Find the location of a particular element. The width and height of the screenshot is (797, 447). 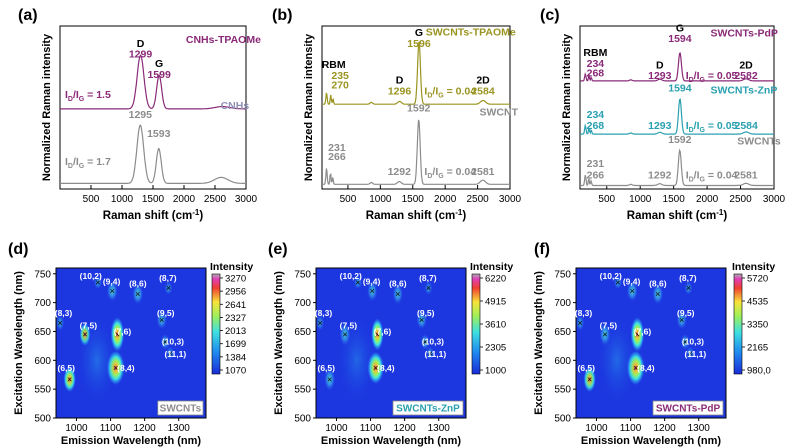

chirality-label: (8,3) is located at coordinates (324, 313).